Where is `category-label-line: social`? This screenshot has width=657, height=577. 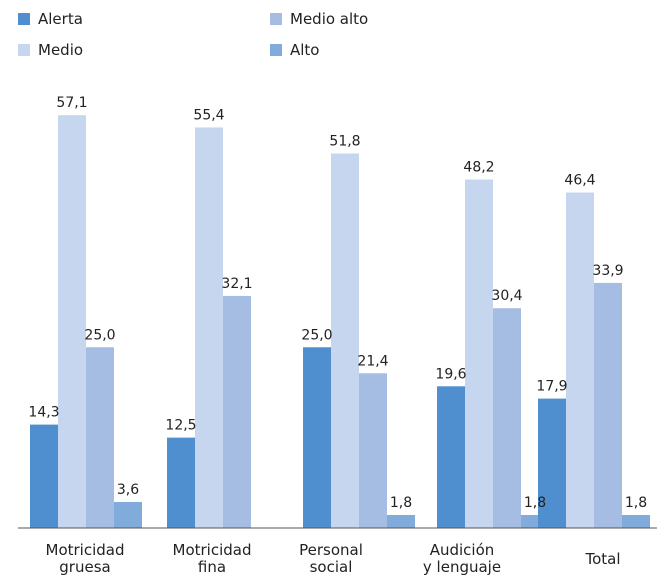 category-label-line: social is located at coordinates (331, 567).